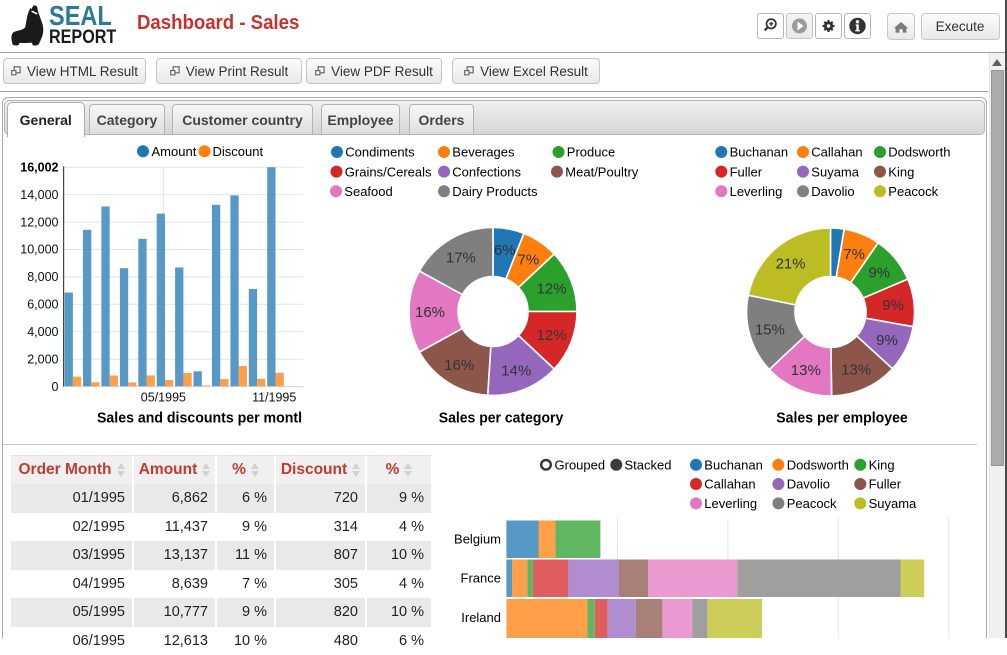  What do you see at coordinates (163, 398) in the screenshot?
I see `svg-text: 05/1995` at bounding box center [163, 398].